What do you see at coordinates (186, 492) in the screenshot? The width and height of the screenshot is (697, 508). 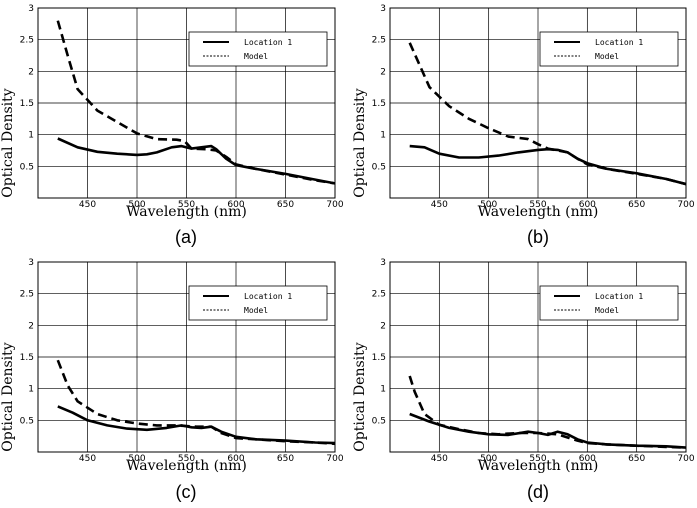 I see `panel-label: (c)` at bounding box center [186, 492].